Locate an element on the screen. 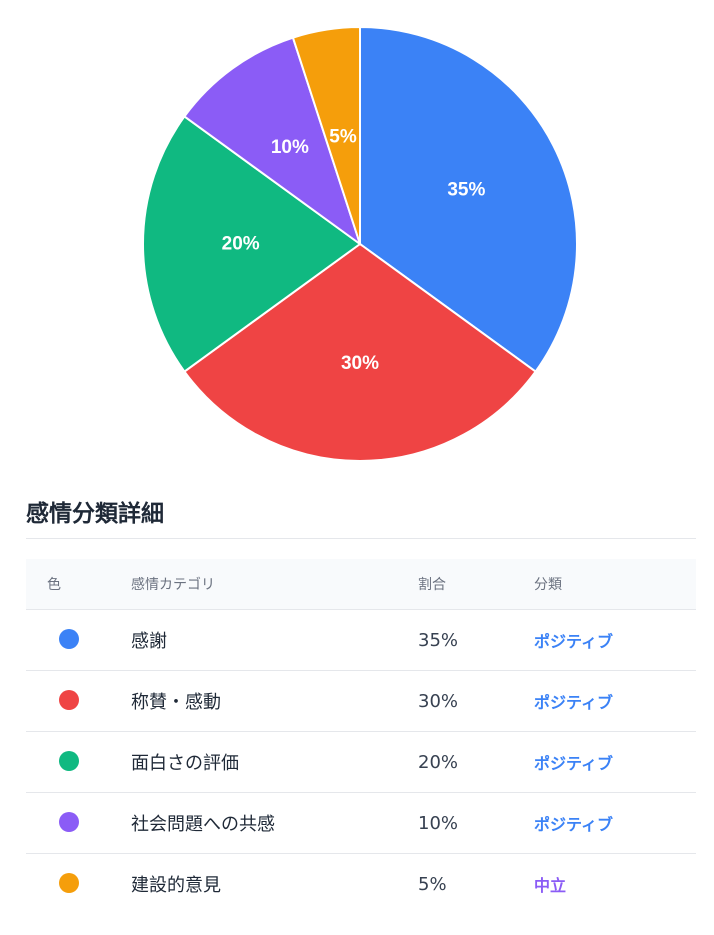  ratio-cell: 20% is located at coordinates (438, 762).